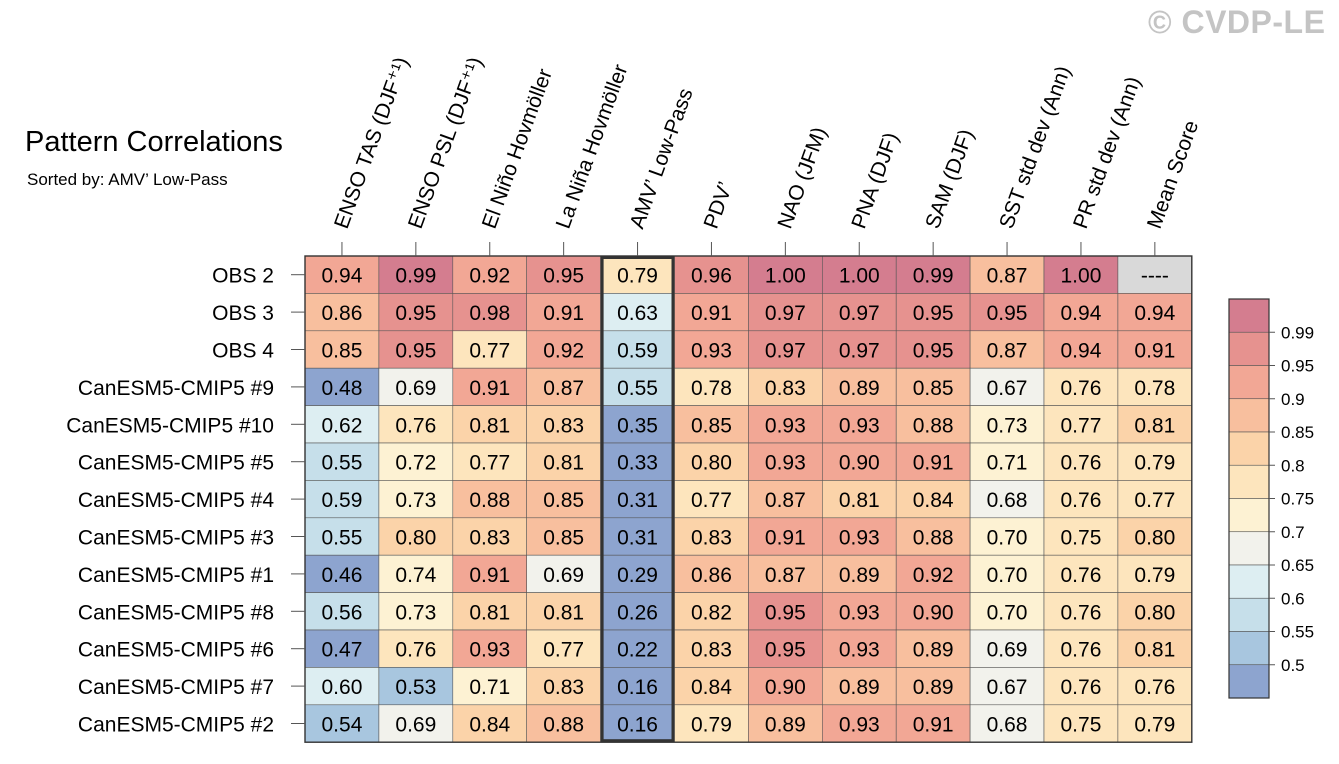  I want to click on cell-value: 0.53, so click(415, 687).